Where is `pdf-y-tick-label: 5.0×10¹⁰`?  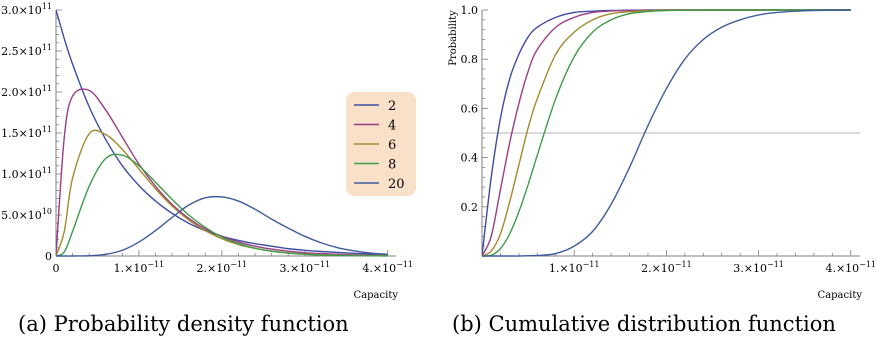
pdf-y-tick-label: 5.0×10¹⁰ is located at coordinates (26, 214).